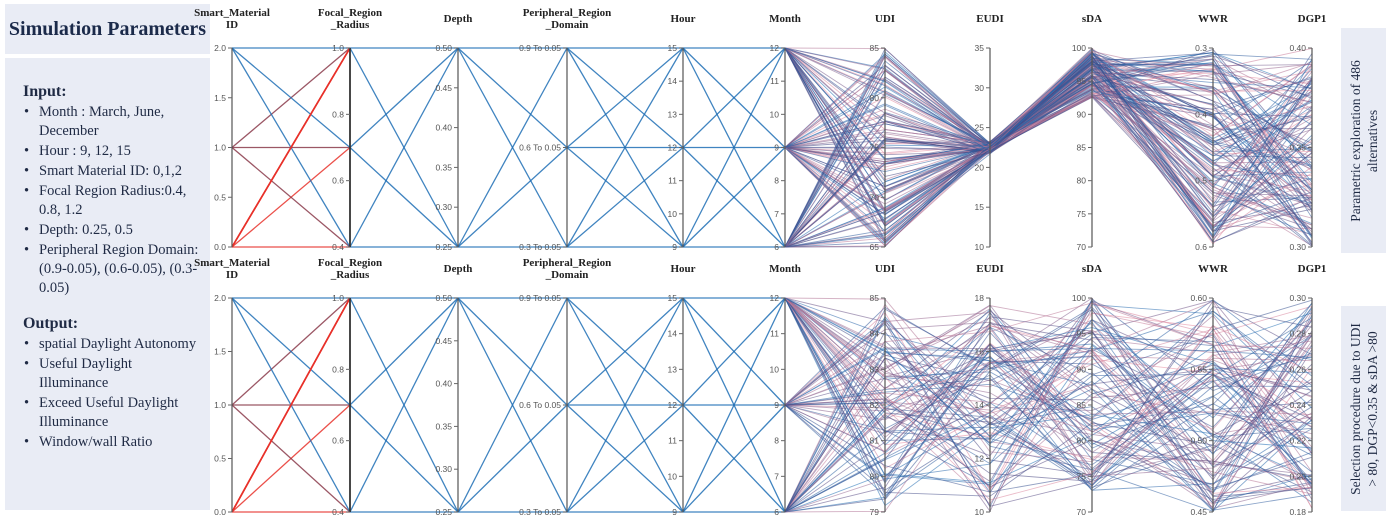 This screenshot has height=515, width=1391. Describe the element at coordinates (674, 247) in the screenshot. I see `tick-label: 9` at that location.